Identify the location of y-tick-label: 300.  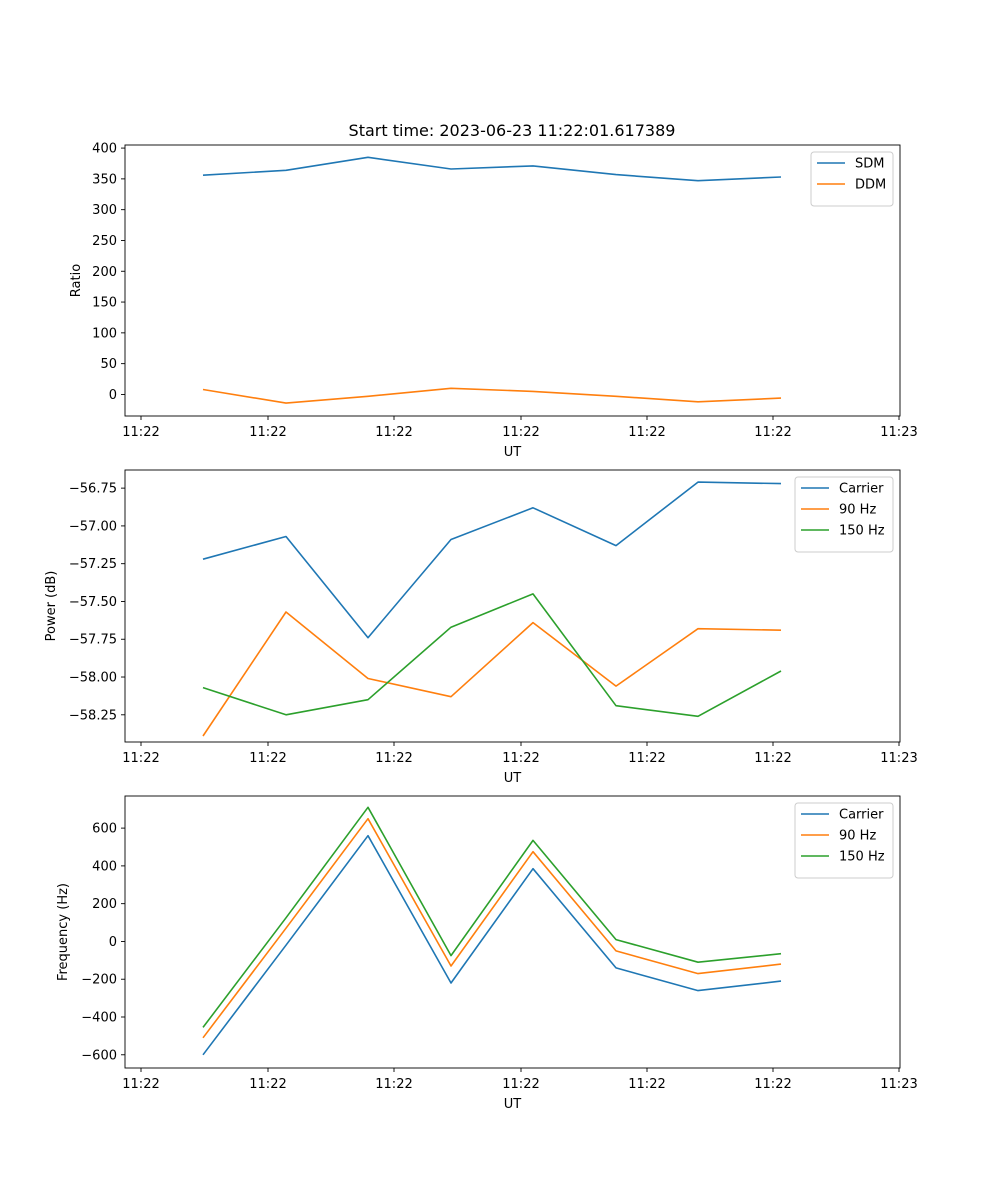
(104, 210).